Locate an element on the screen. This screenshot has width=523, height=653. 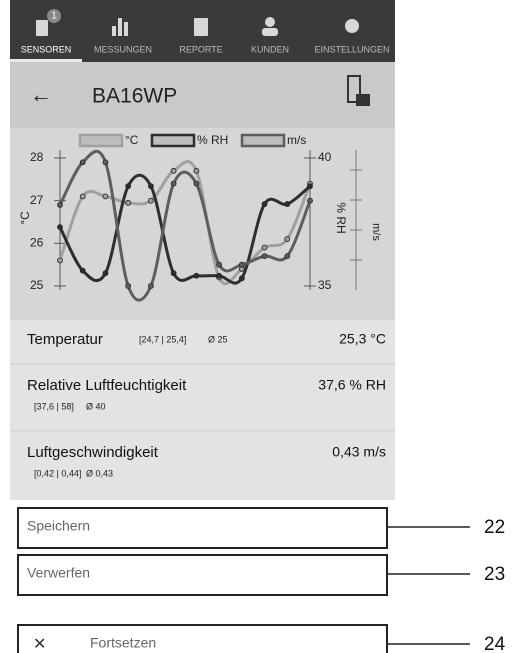
y-tick-label: 25 is located at coordinates (37, 285).